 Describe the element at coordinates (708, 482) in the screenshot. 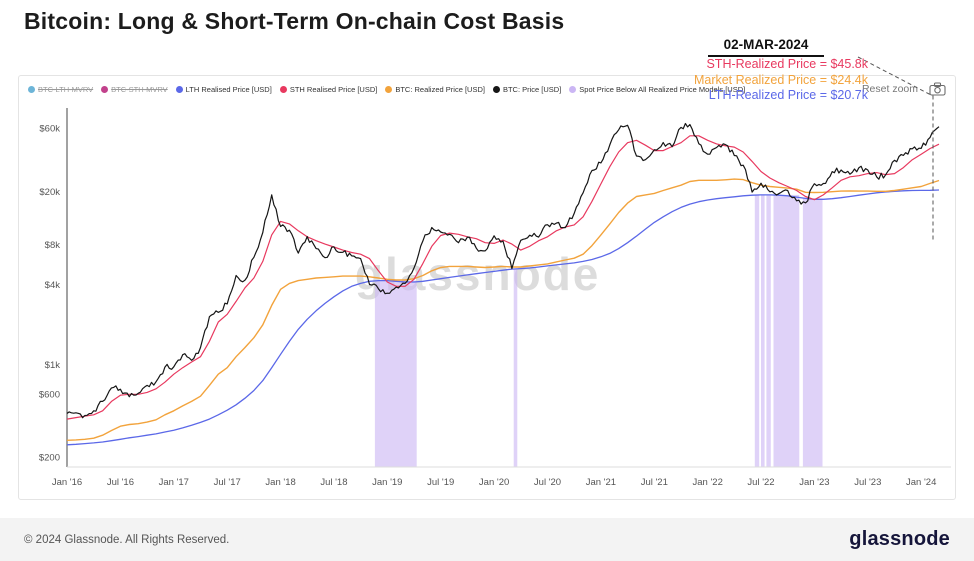

I see `x-tick-label: Jan '22` at that location.